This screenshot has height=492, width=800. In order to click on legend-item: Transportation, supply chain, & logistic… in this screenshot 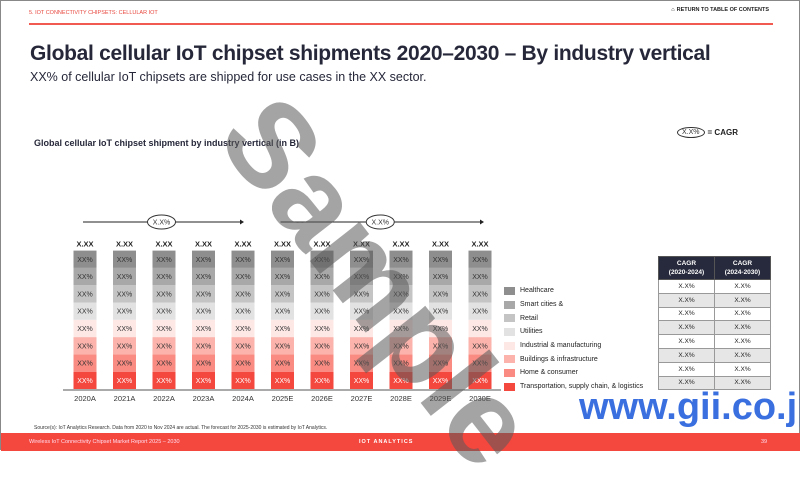, I will do `click(573, 387)`.